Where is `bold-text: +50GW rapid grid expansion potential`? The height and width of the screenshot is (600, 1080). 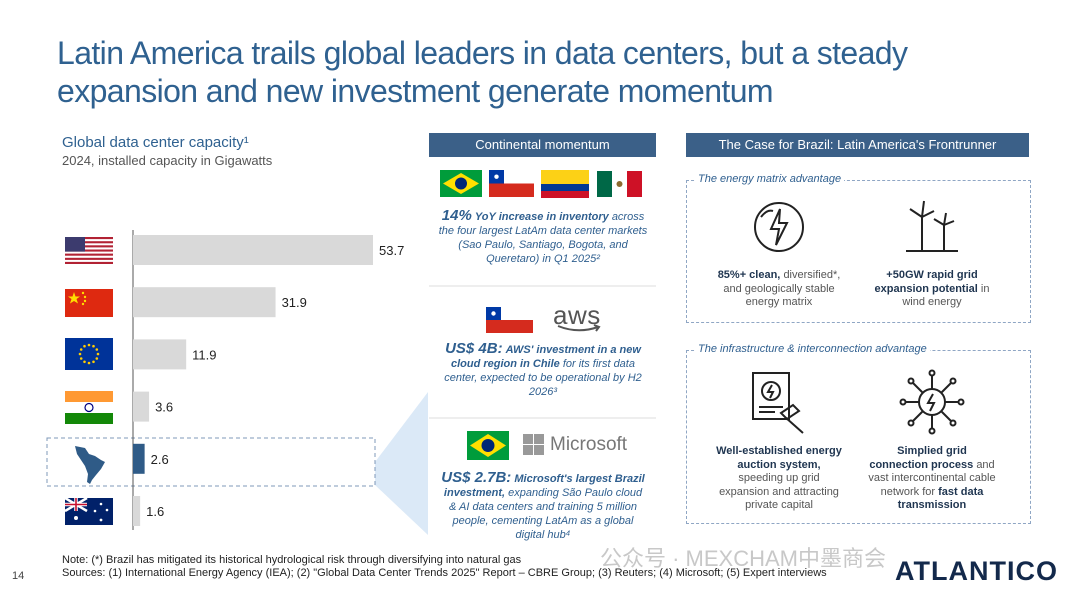 bold-text: +50GW rapid grid expansion potential is located at coordinates (926, 282).